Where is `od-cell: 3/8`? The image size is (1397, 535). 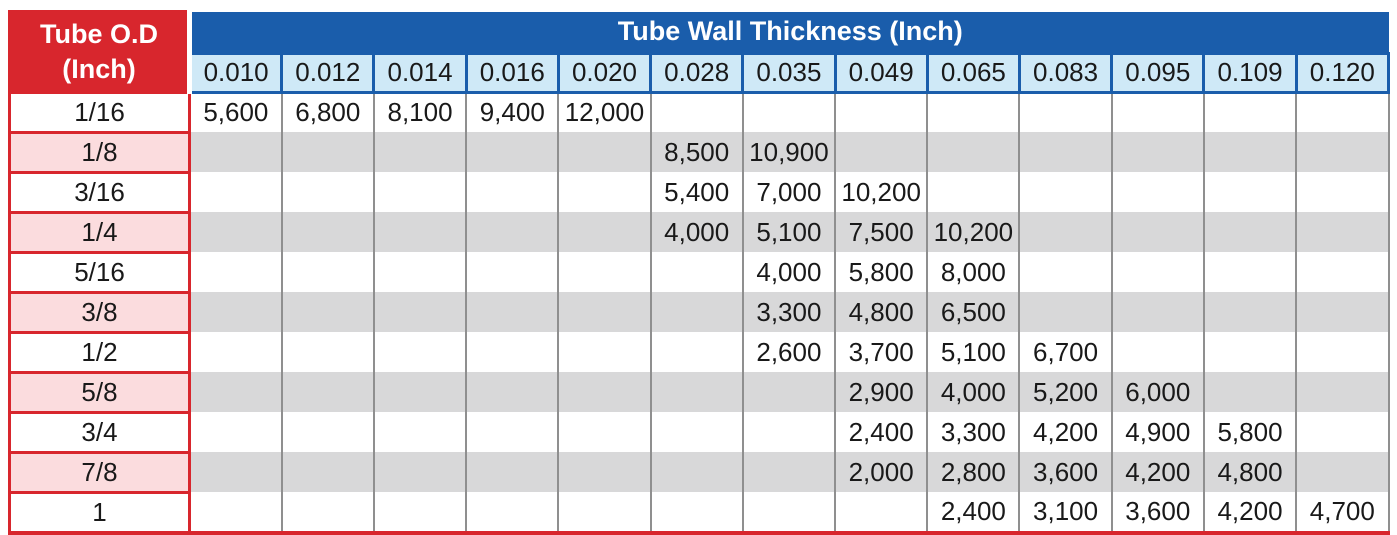 od-cell: 3/8 is located at coordinates (99, 312).